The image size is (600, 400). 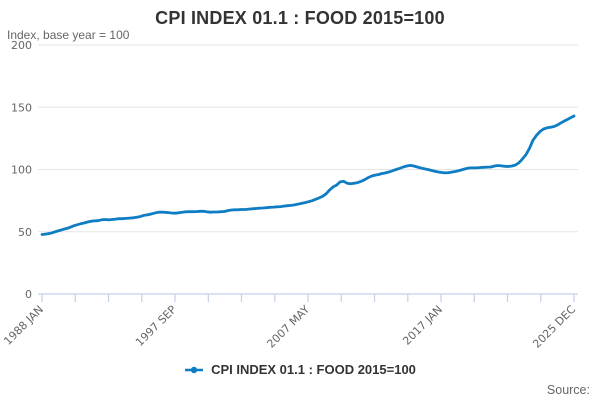 What do you see at coordinates (313, 369) in the screenshot?
I see `legend-label: CPI INDEX 01.1 : FOOD 2015=100` at bounding box center [313, 369].